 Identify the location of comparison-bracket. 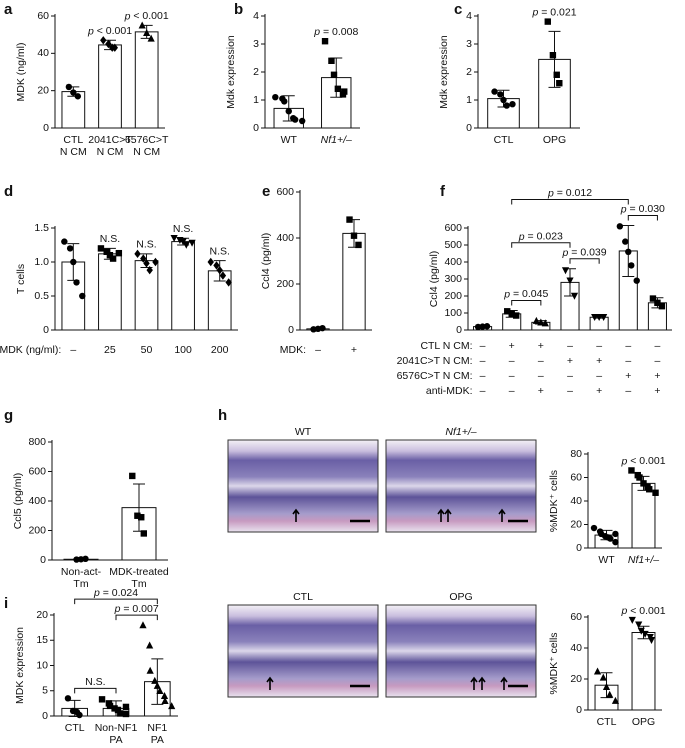
(526, 302).